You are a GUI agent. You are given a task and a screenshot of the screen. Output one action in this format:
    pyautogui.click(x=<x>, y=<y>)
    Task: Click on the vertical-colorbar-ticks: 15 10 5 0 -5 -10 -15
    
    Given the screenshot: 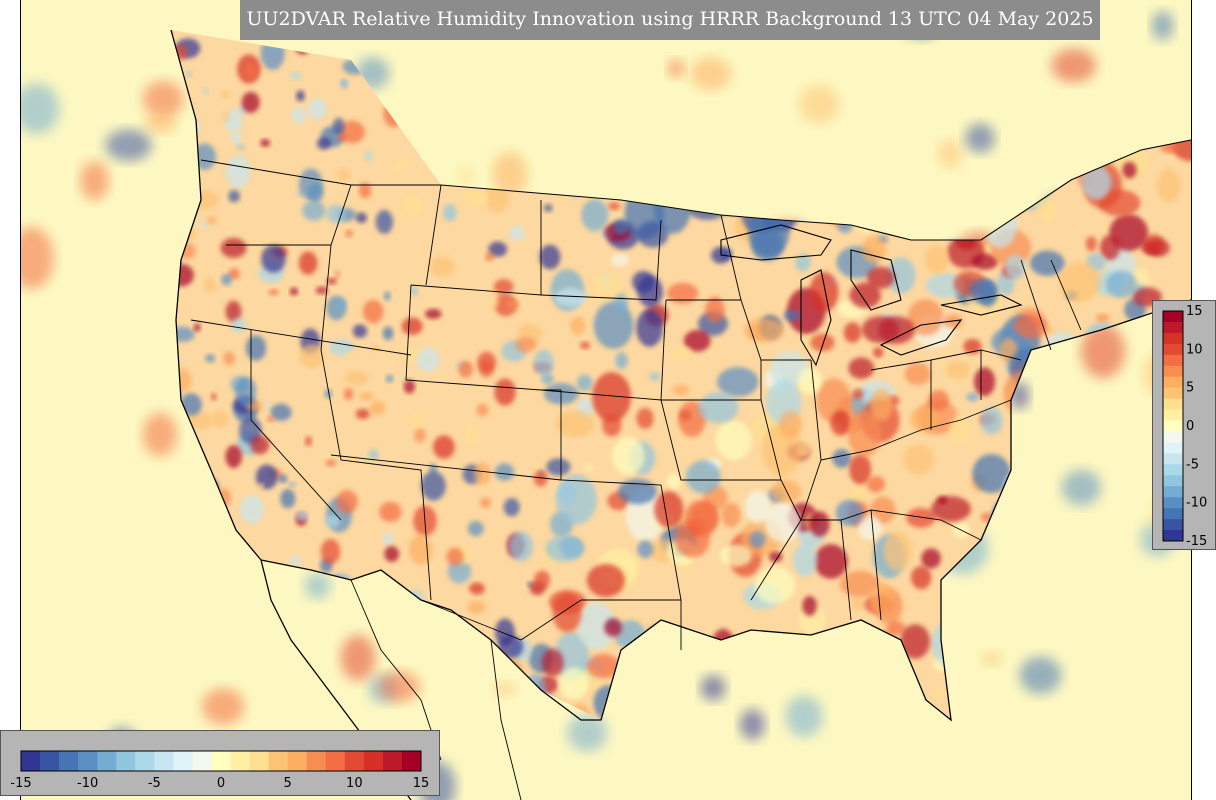 What is the action you would take?
    pyautogui.click(x=1196, y=426)
    